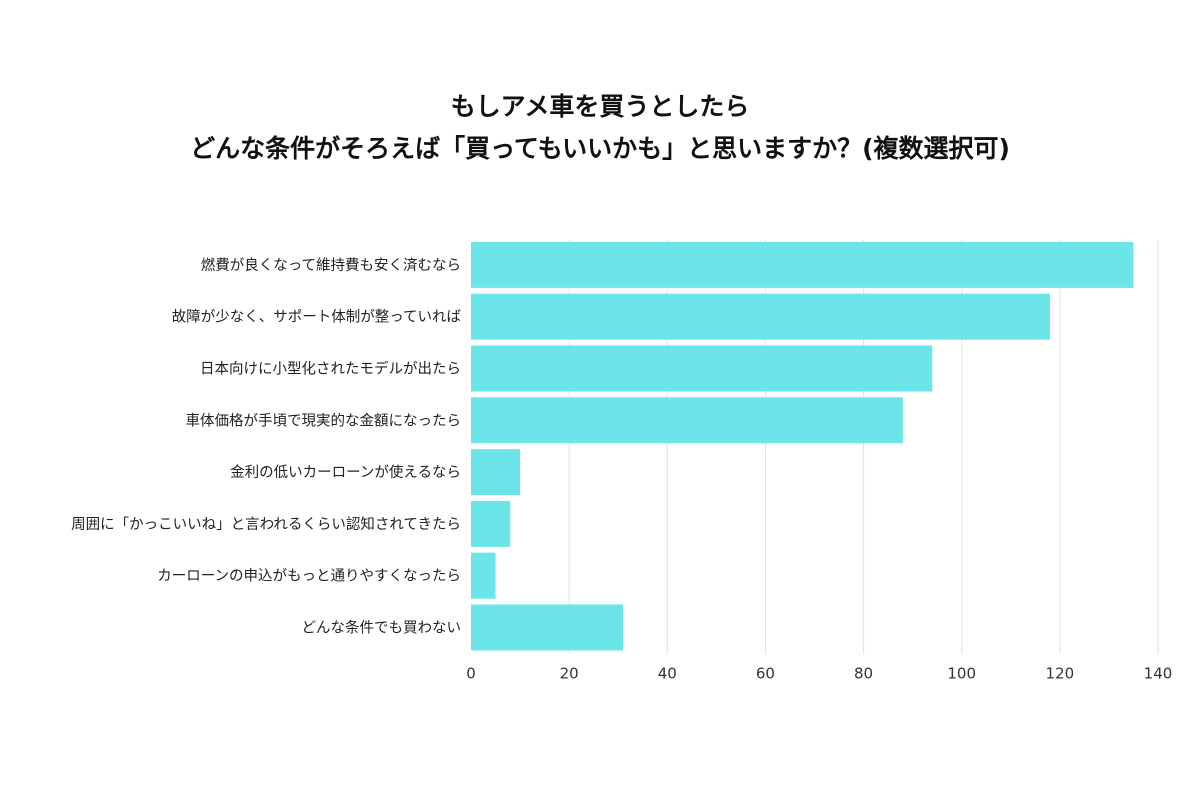 The image size is (1200, 800). I want to click on category-label: 金利の低いカーローンが使えるなら, so click(345, 472).